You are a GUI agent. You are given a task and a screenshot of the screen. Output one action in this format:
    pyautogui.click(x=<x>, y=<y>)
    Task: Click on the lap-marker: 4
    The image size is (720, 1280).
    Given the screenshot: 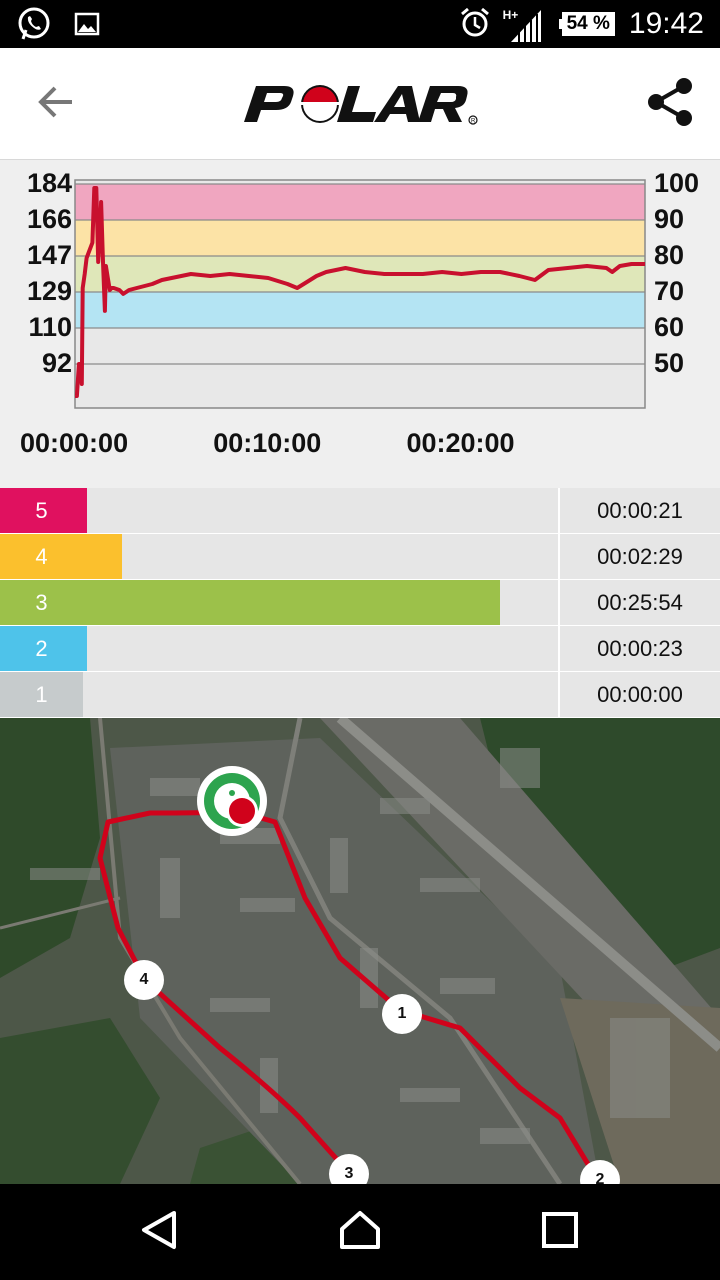 What is the action you would take?
    pyautogui.click(x=144, y=980)
    